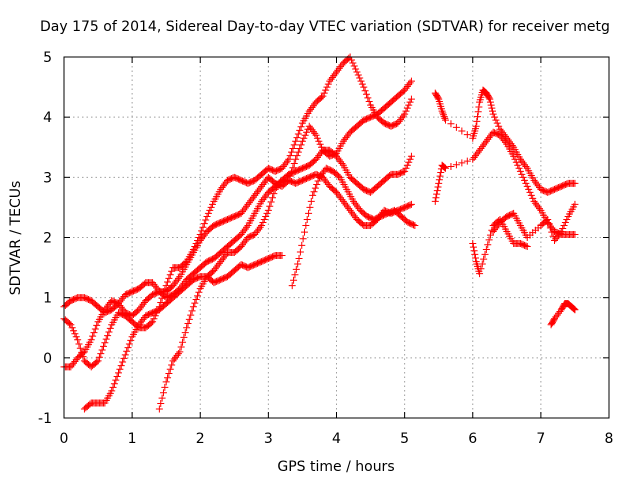 Image resolution: width=640 pixels, height=480 pixels. What do you see at coordinates (268, 439) in the screenshot?
I see `x-tick-label: 3` at bounding box center [268, 439].